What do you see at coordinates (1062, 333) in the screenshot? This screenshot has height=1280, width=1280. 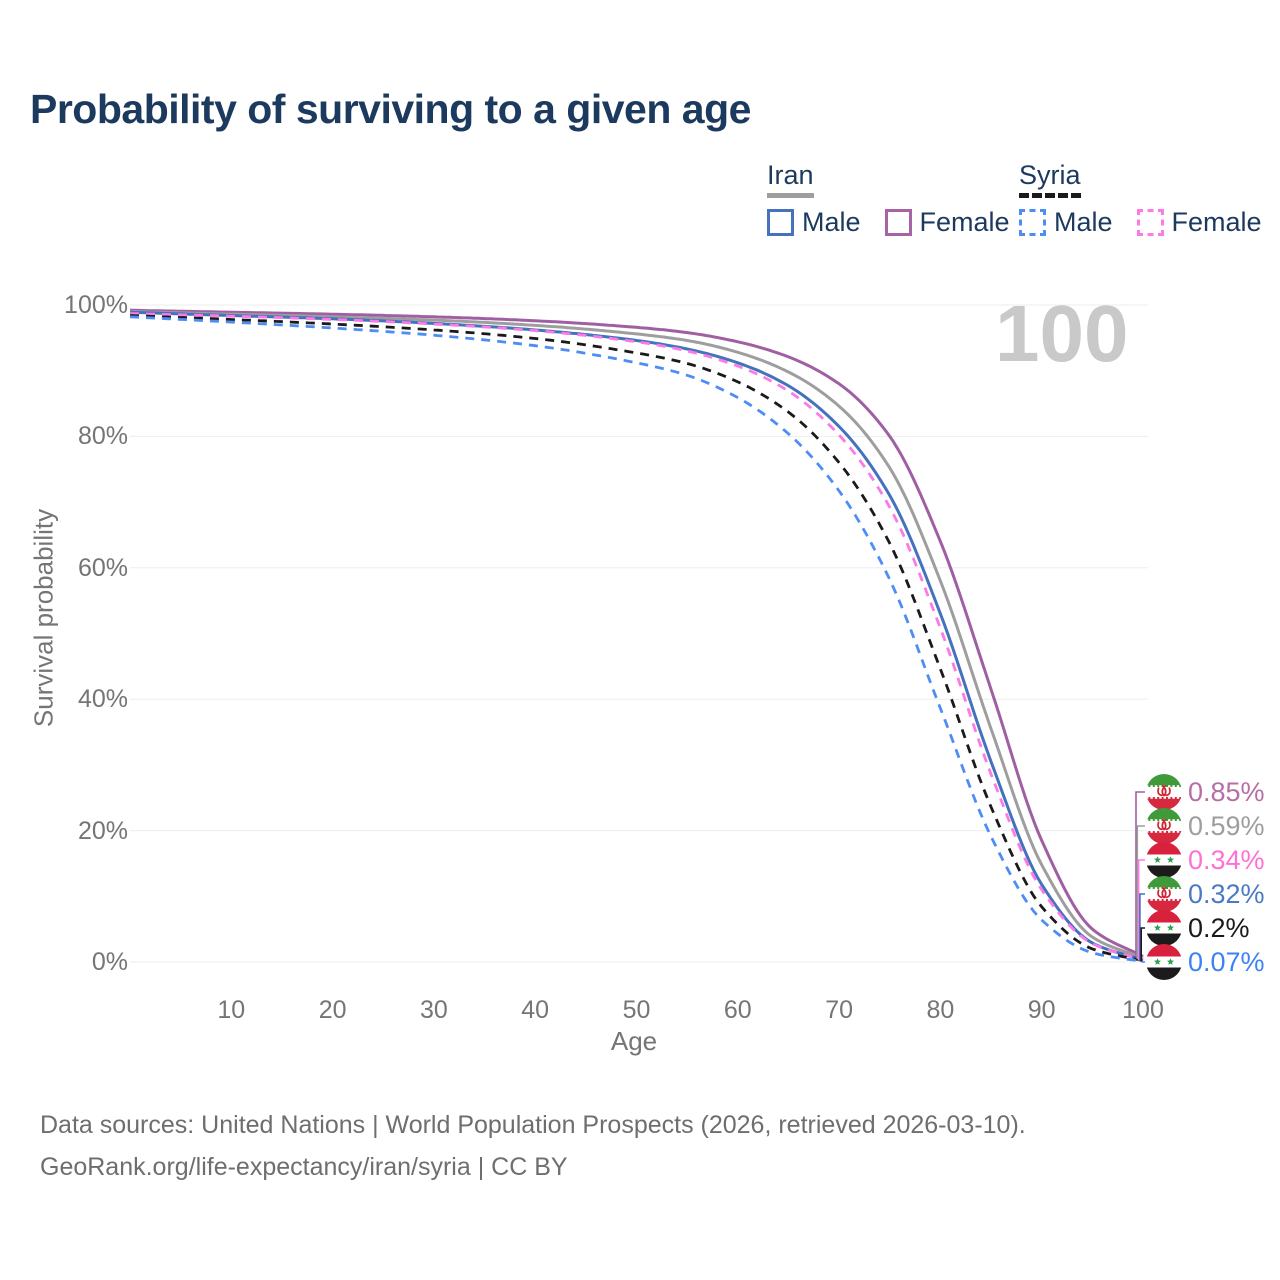 I see `age-counter-watermark: 100` at bounding box center [1062, 333].